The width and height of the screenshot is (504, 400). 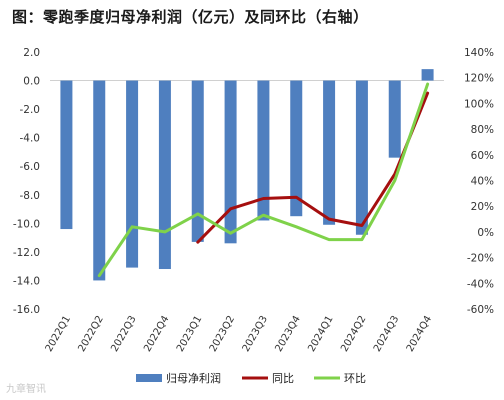 I want to click on right-tick-label: -40%, so click(x=480, y=284).